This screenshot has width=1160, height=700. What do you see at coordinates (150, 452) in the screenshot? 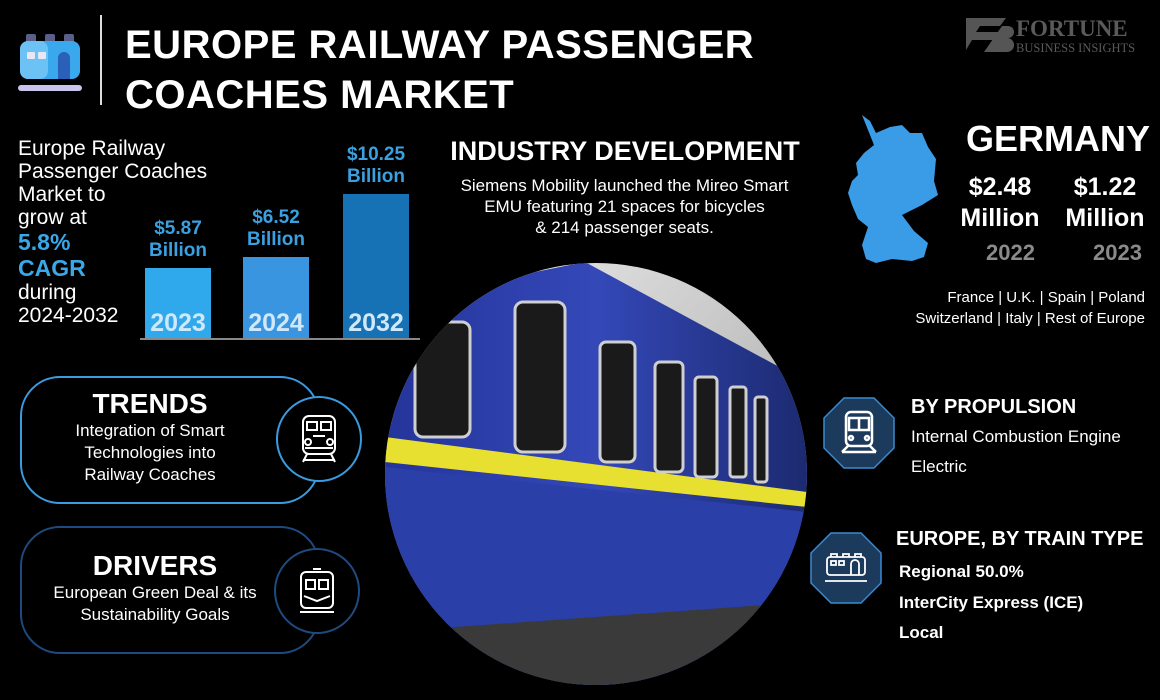
I see `trends-line: Technologies into` at bounding box center [150, 452].